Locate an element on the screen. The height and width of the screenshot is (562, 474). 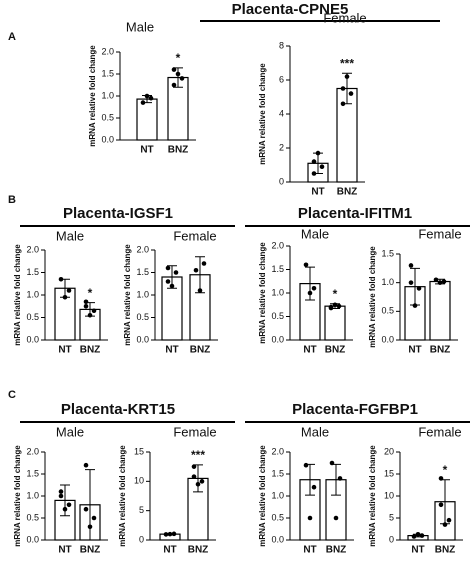
y-tick-label: 6 is located at coordinates (281, 79).